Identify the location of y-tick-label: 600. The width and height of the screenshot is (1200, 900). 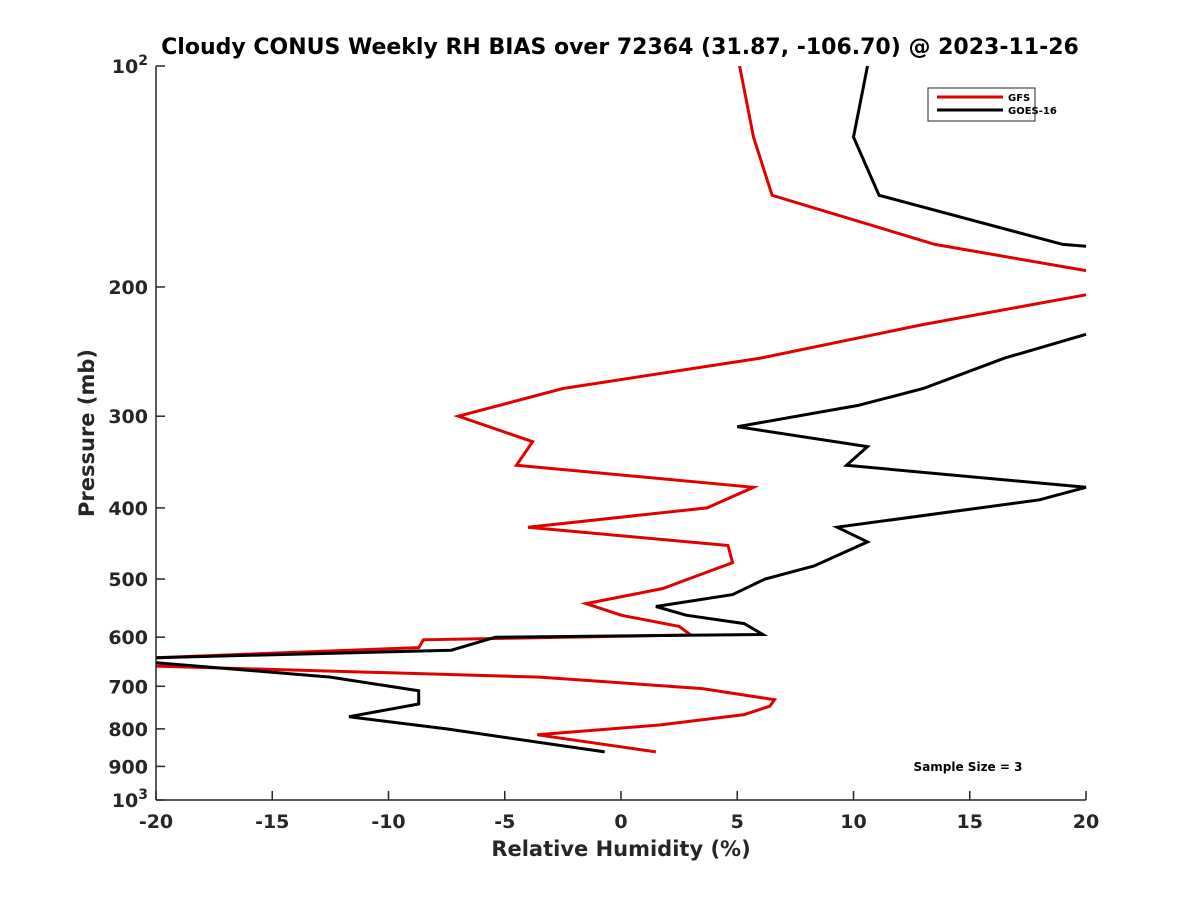
(128, 638).